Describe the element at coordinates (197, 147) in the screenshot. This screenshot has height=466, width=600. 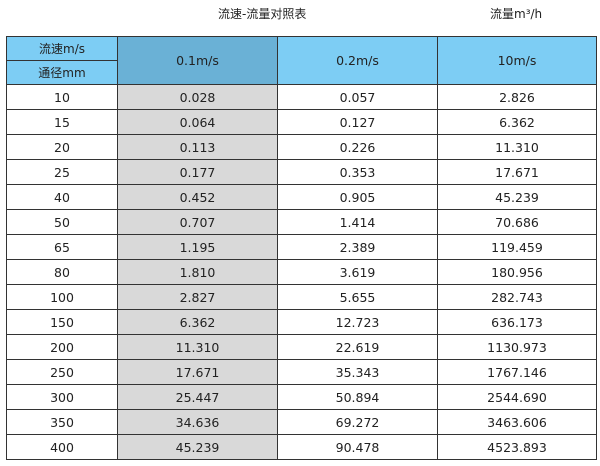
I see `flow-cell: 0.113` at that location.